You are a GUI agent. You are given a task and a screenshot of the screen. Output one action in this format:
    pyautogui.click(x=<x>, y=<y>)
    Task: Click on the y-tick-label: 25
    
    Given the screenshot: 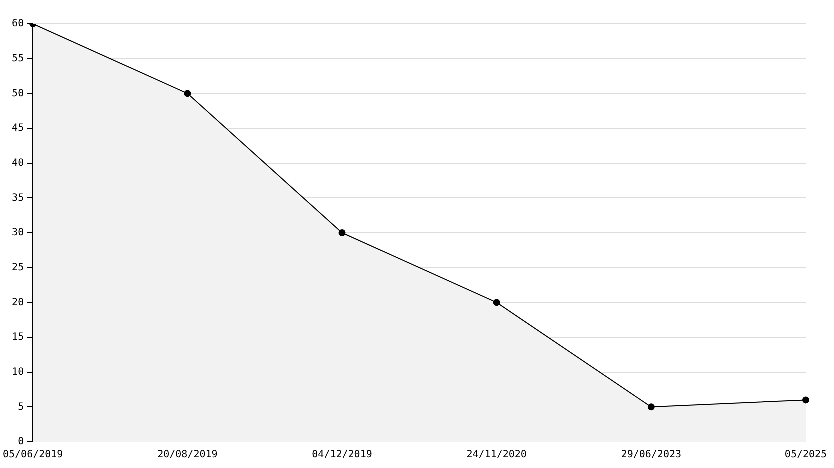 What is the action you would take?
    pyautogui.click(x=18, y=268)
    